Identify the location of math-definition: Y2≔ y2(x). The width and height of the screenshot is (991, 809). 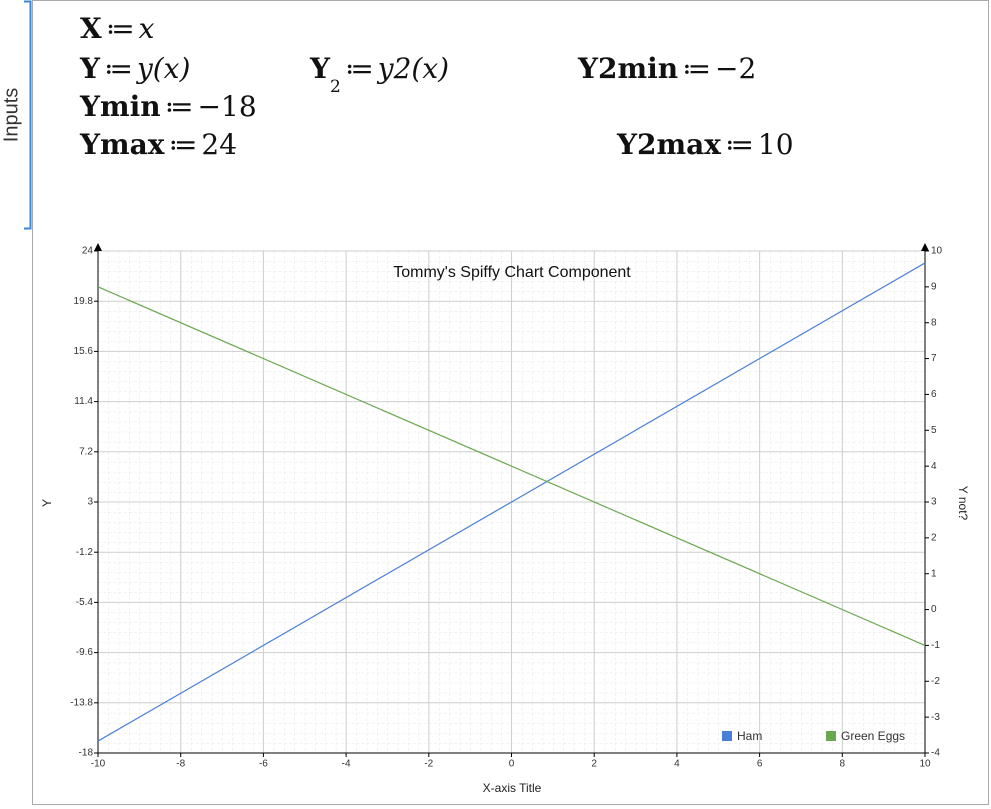
(379, 74).